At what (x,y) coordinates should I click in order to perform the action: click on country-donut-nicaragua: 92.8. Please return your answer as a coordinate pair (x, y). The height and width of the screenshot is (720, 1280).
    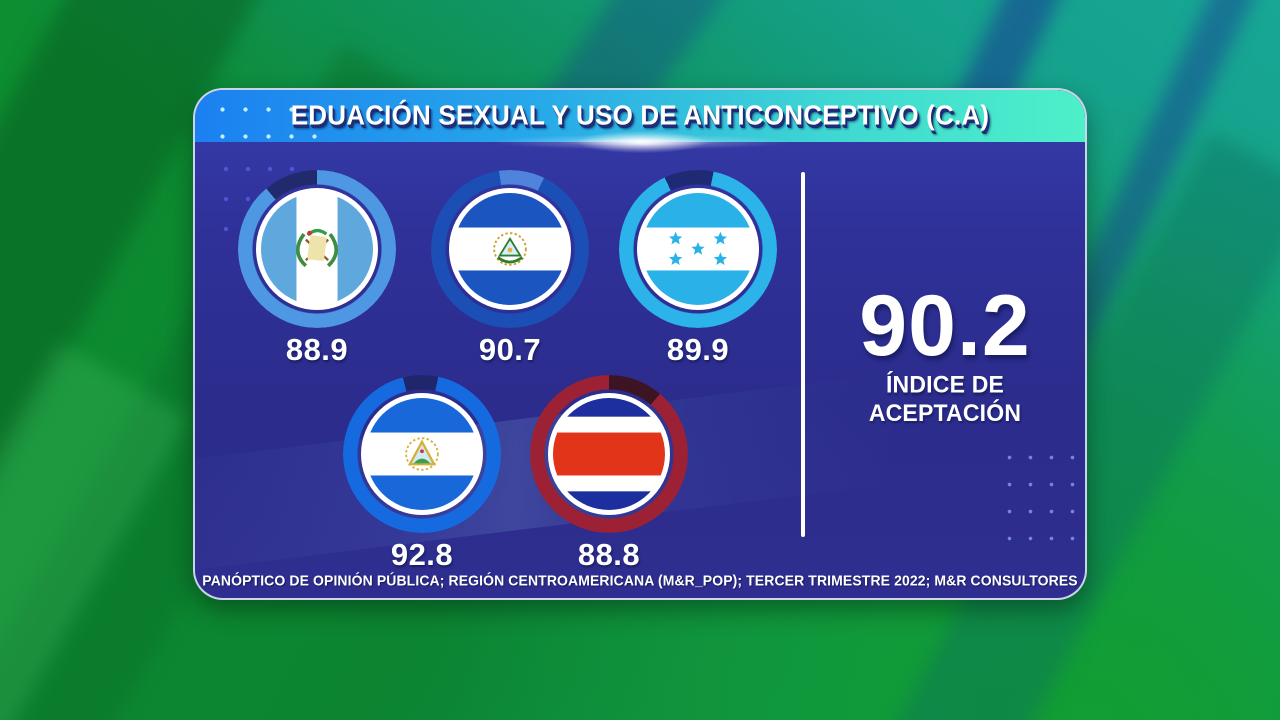
    Looking at the image, I should click on (422, 474).